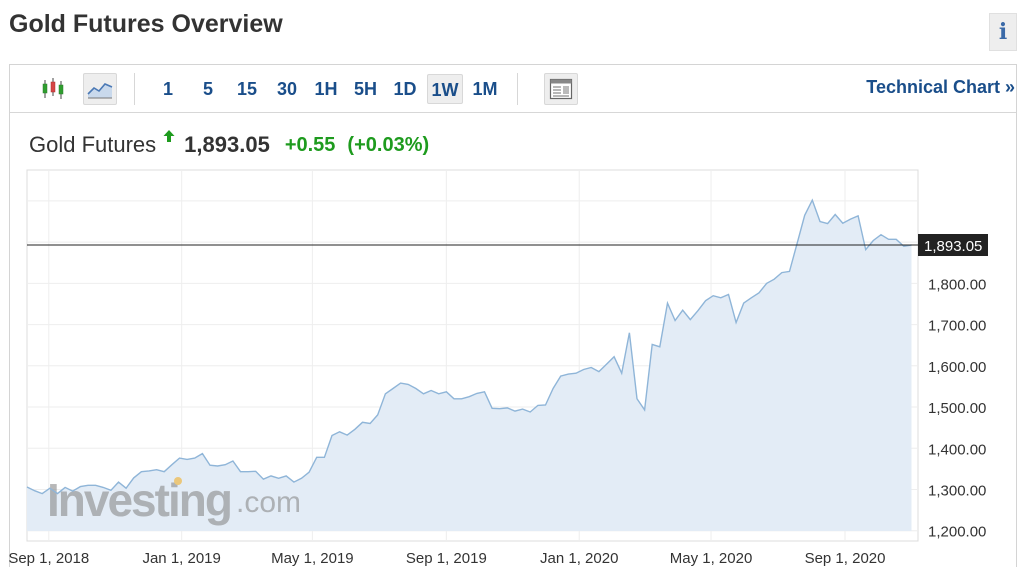 The image size is (1017, 567). Describe the element at coordinates (167, 89) in the screenshot. I see `interval-1: 1` at that location.